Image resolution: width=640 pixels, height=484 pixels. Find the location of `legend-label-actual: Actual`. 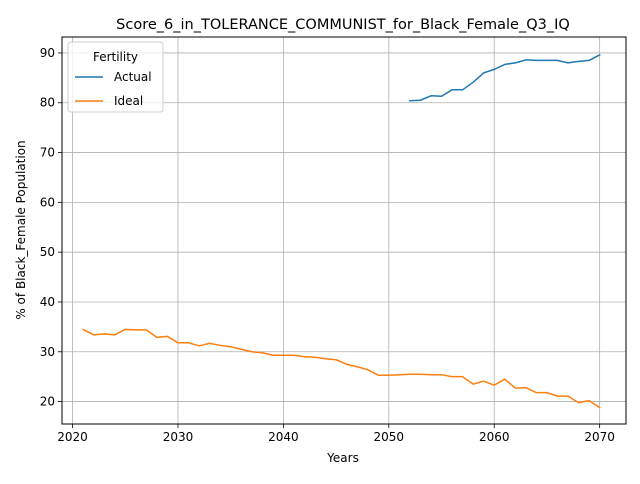

legend-label-actual: Actual is located at coordinates (133, 77).